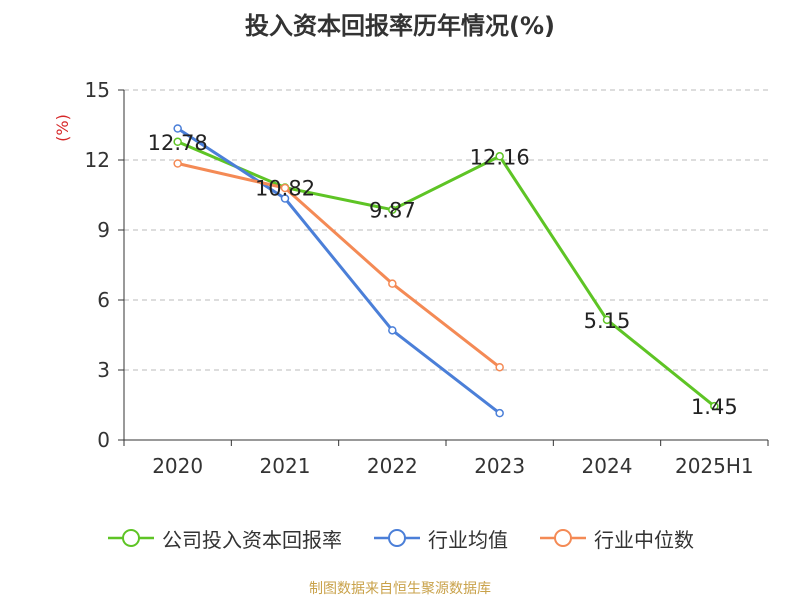 This screenshot has height=600, width=800. What do you see at coordinates (103, 300) in the screenshot?
I see `y-tick-label: 6` at bounding box center [103, 300].